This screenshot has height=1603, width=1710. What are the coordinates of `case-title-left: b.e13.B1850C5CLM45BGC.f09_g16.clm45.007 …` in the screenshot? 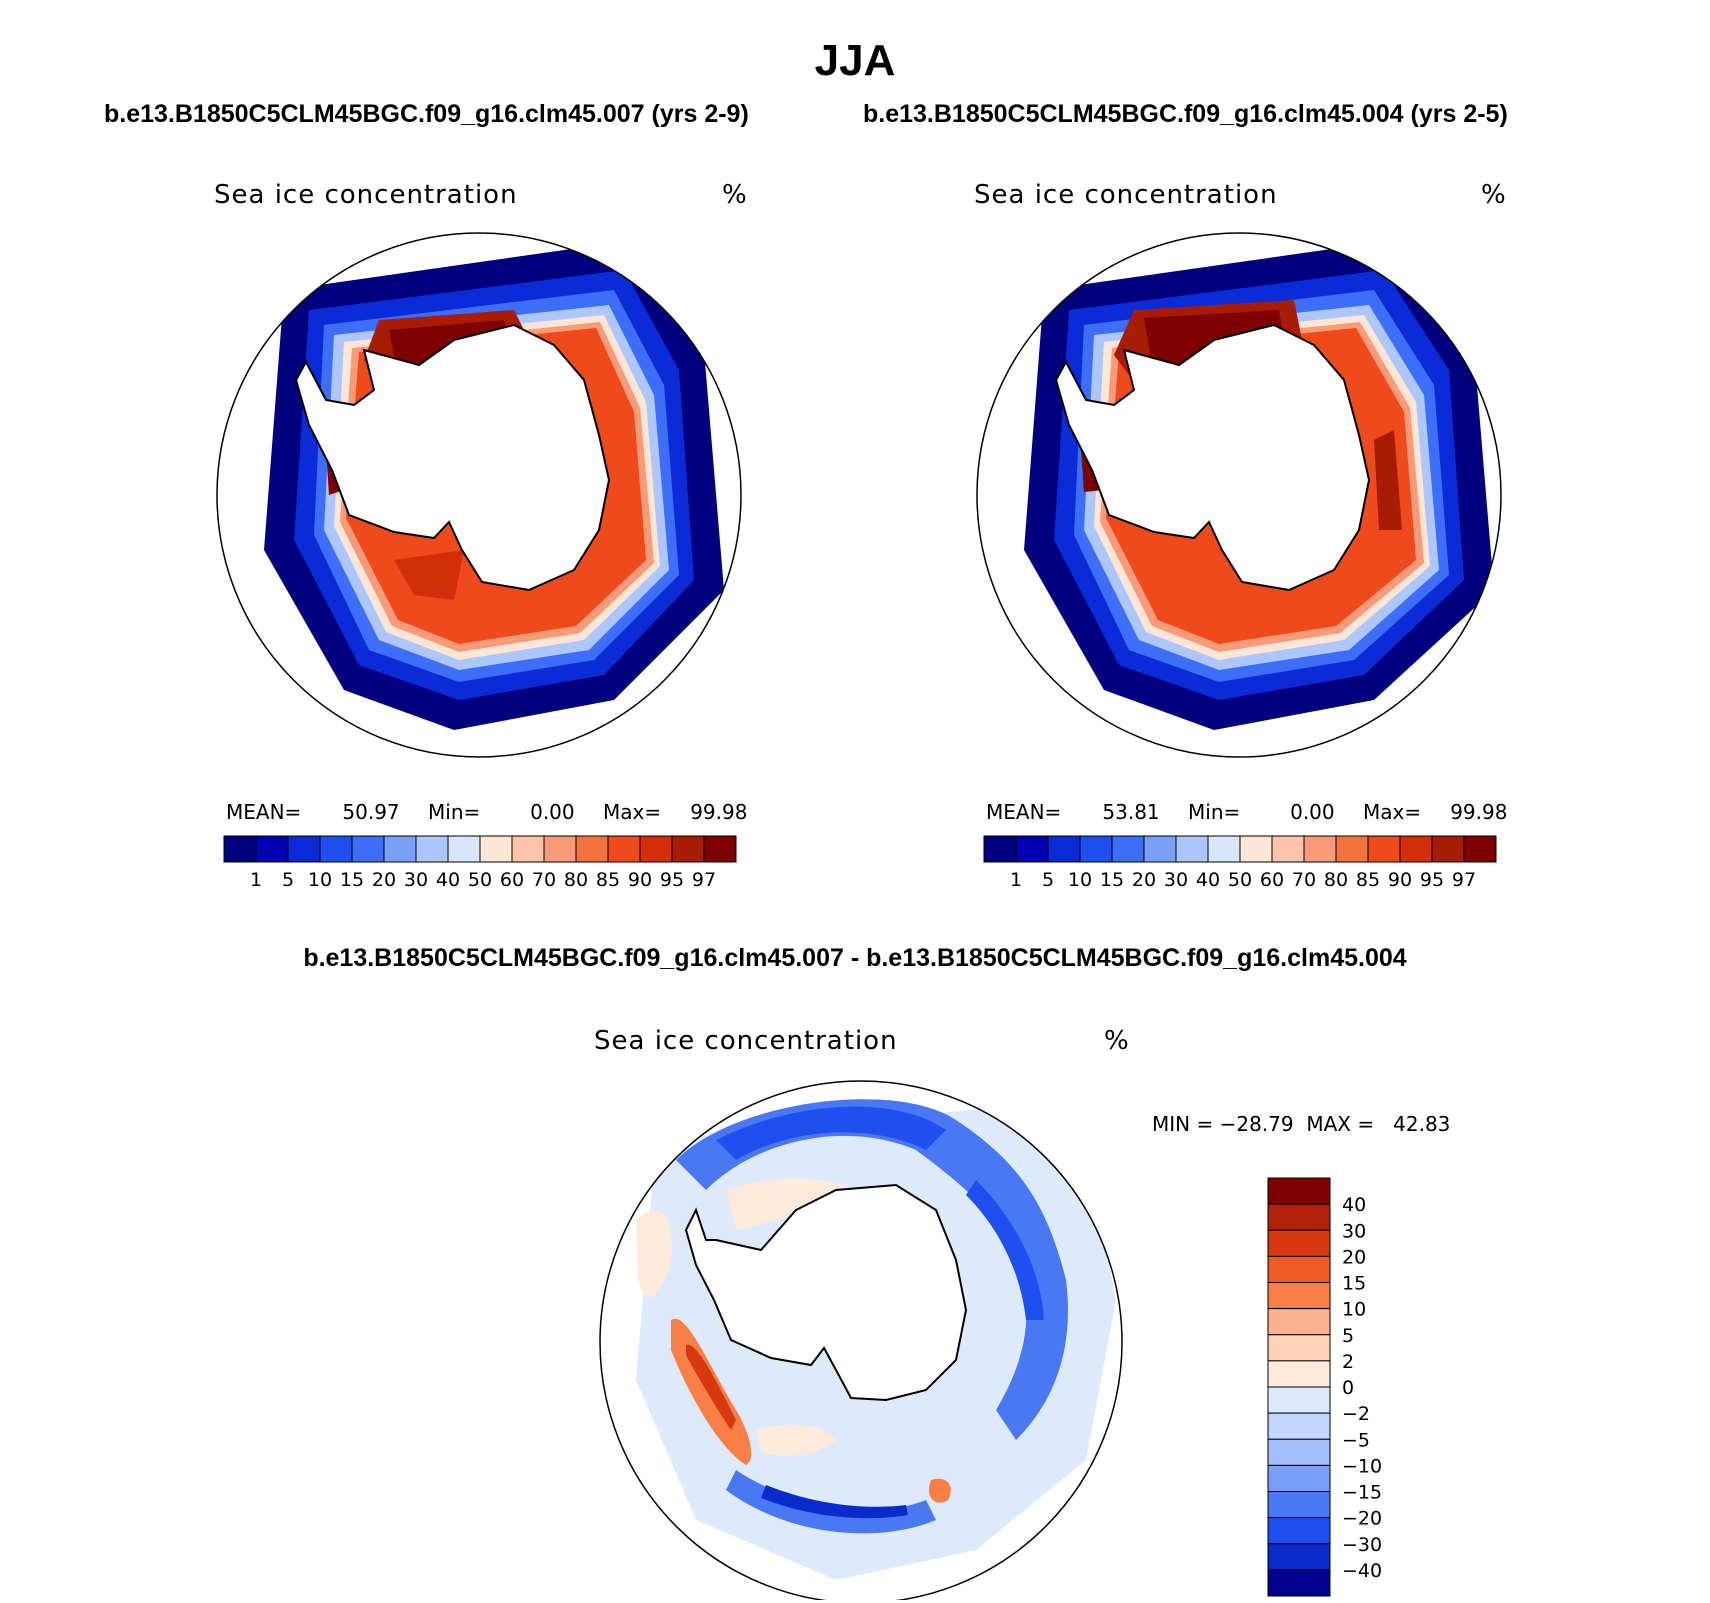 It's located at (426, 114).